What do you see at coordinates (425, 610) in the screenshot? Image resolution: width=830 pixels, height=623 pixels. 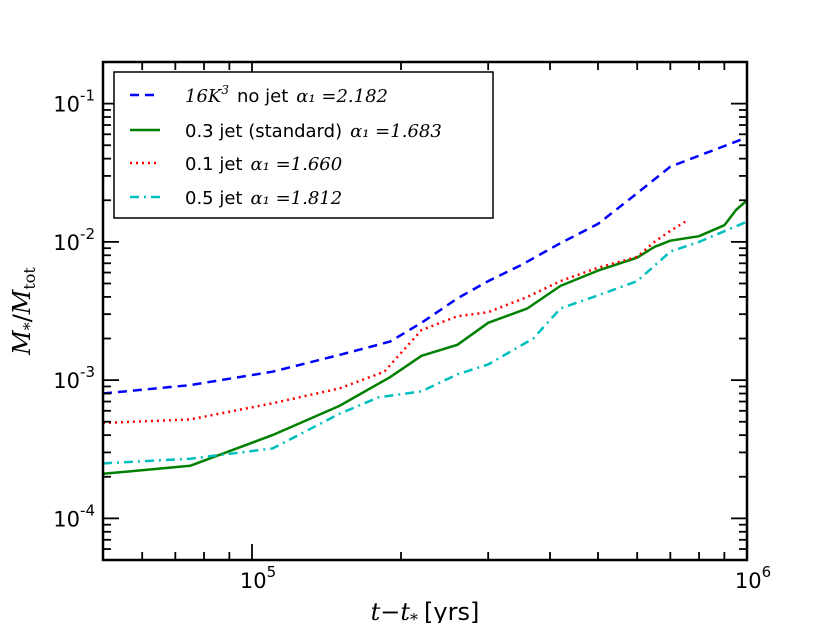 I see `x-axis-title: t−t* [yrs]` at bounding box center [425, 610].